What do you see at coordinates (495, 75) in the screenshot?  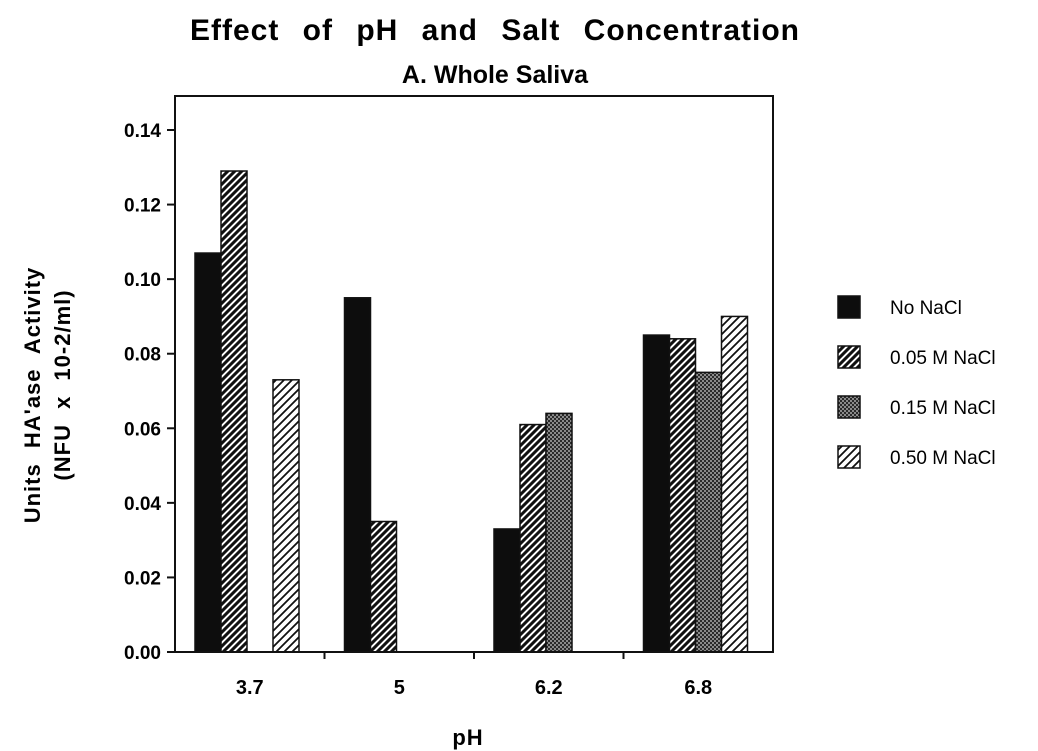 I see `chart-subtitle: A. Whole Saliva` at bounding box center [495, 75].